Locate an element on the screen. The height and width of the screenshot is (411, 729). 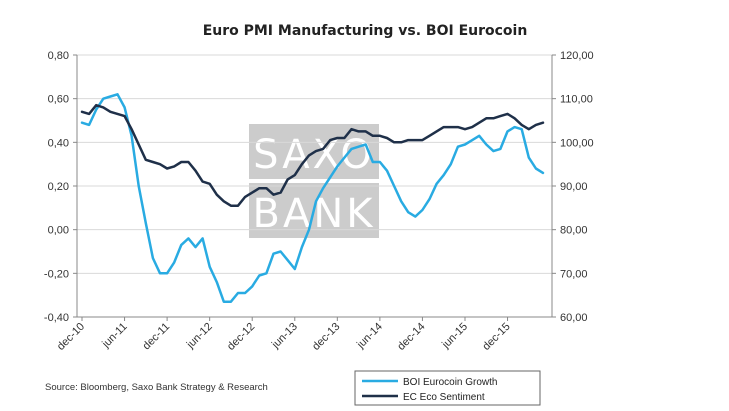
x-tick-label: jun-12 is located at coordinates (199, 336).